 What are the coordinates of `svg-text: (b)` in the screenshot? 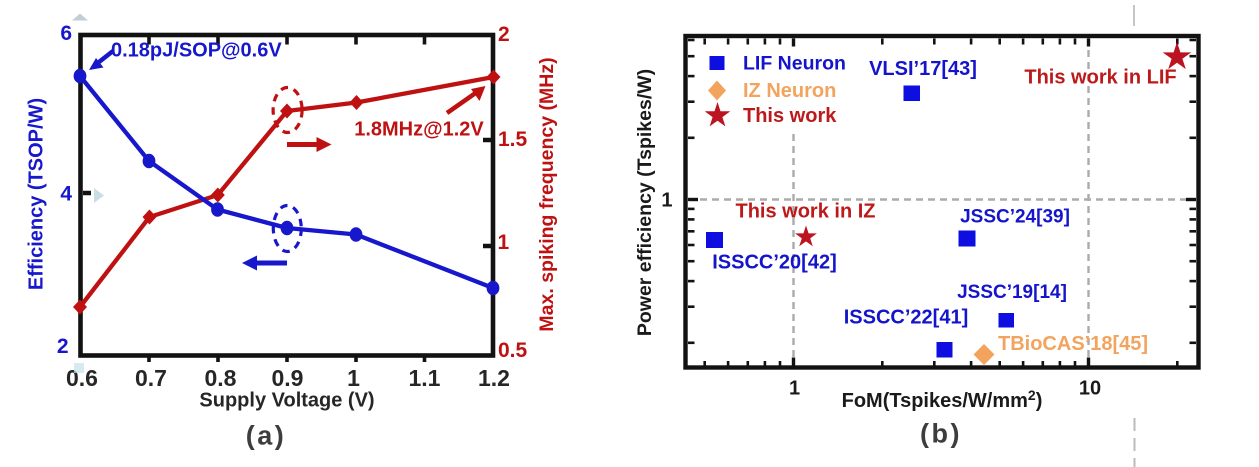 It's located at (941, 434).